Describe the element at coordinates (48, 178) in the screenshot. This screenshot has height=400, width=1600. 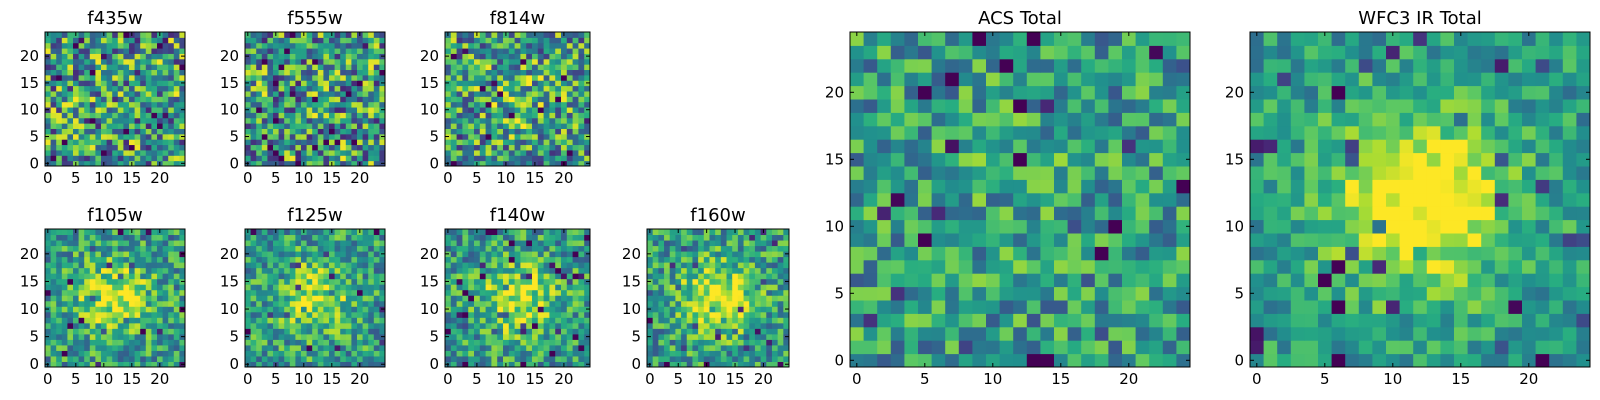
I see `x-tick-label: 0` at that location.